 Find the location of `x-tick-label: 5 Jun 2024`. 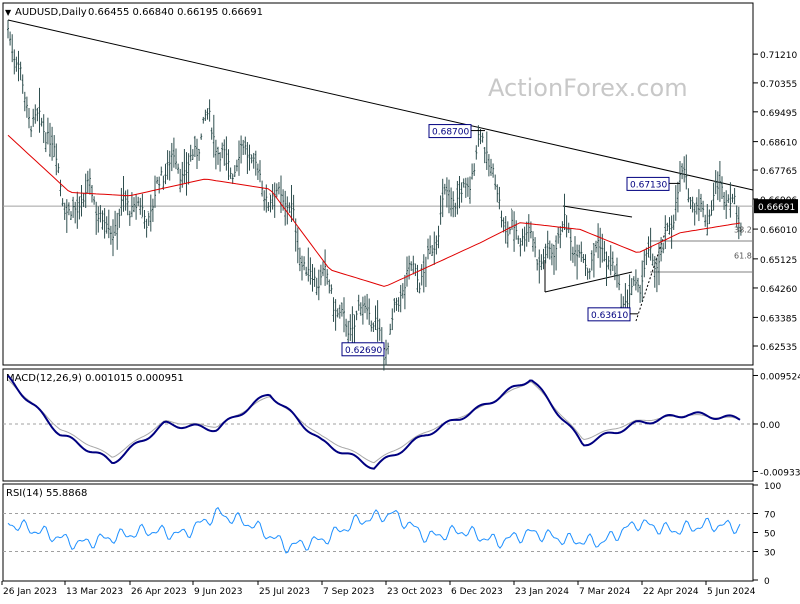

x-tick-label: 5 Jun 2024 is located at coordinates (731, 592).